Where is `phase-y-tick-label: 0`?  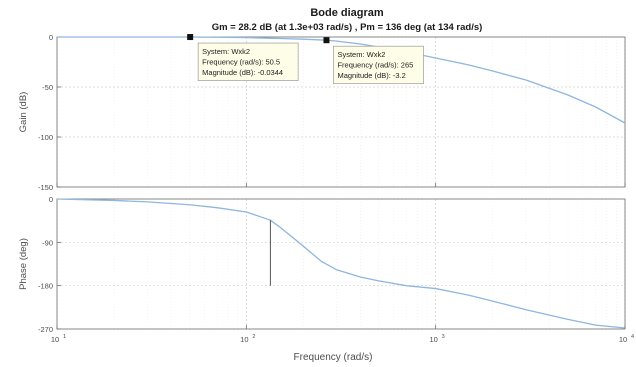
phase-y-tick-label: 0 is located at coordinates (51, 199).